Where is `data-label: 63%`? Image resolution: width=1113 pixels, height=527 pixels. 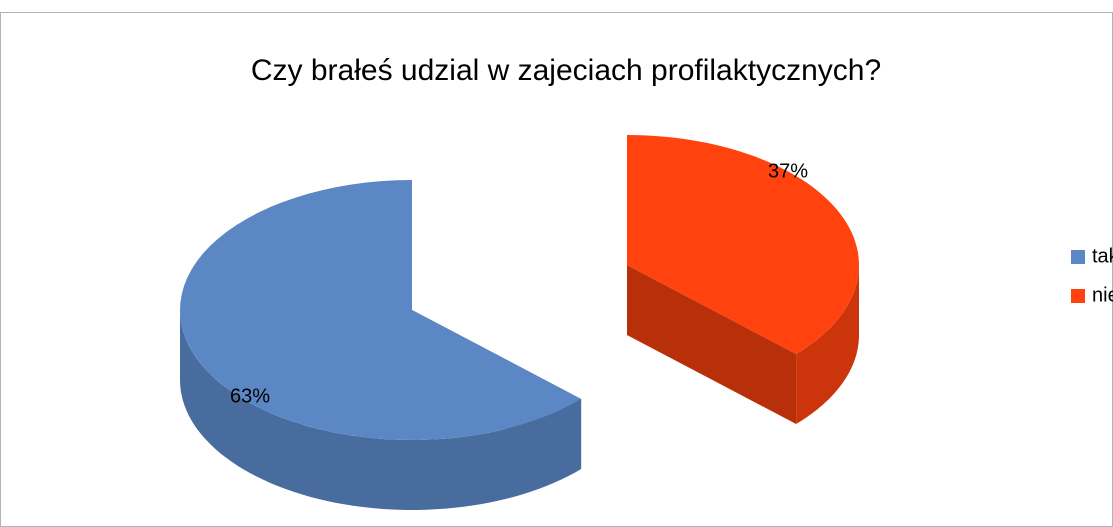
data-label: 63% is located at coordinates (250, 396).